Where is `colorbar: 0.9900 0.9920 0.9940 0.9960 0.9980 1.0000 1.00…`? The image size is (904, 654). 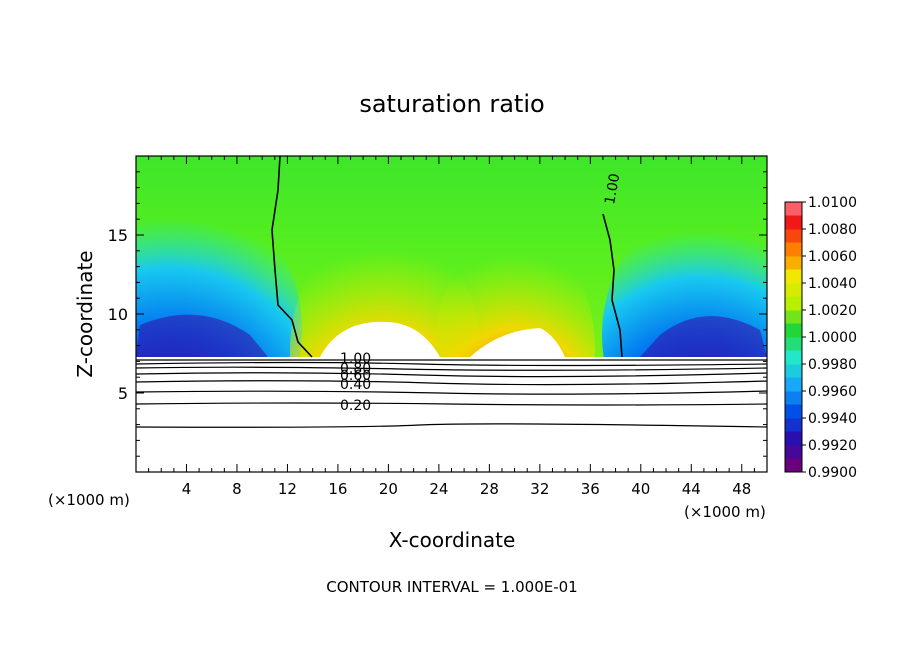
colorbar: 0.9900 0.9920 0.9940 0.9960 0.9980 1.0000 1.00… is located at coordinates (820, 338).